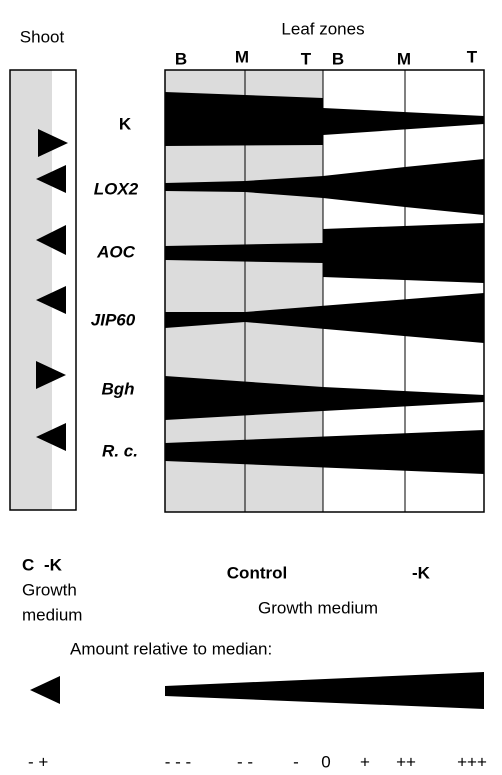 The image size is (502, 775). Describe the element at coordinates (318, 607) in the screenshot. I see `leaf-caption: Growth medium` at that location.